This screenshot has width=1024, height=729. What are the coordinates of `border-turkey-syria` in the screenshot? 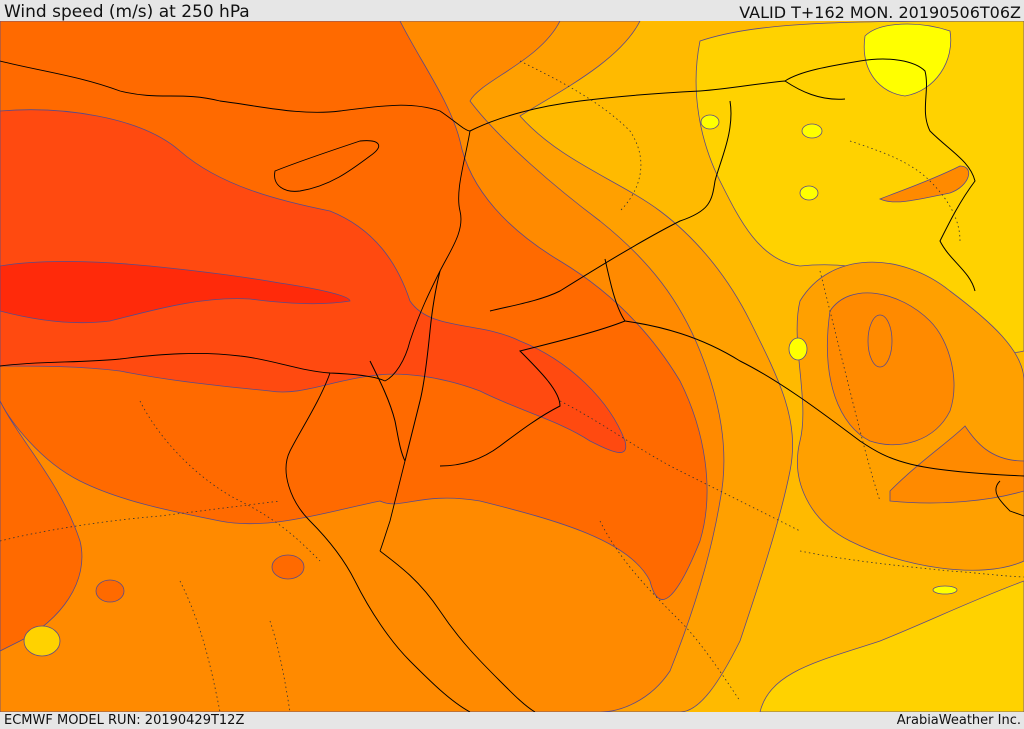 It's located at (657, 106).